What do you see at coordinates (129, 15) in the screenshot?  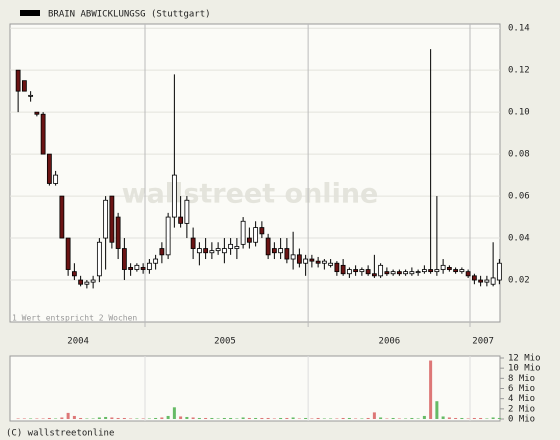 I see `chart-title: BRAIN ABWICKLUNGSG (Stuttgart)` at bounding box center [129, 15].